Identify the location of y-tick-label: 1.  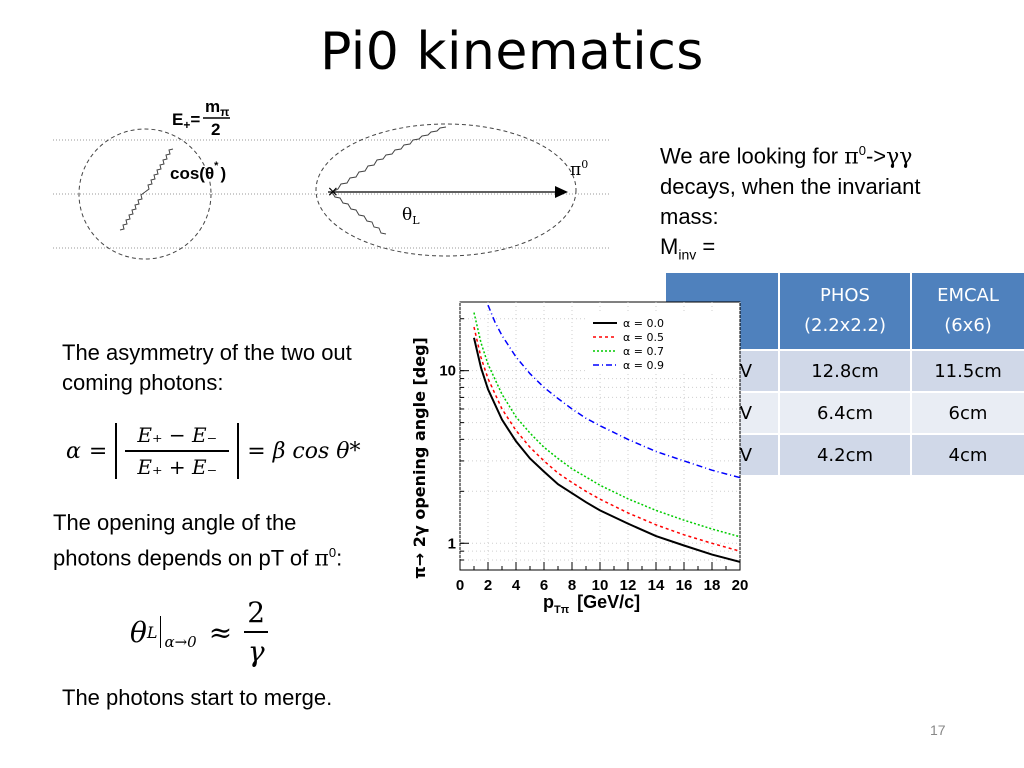
(452, 543).